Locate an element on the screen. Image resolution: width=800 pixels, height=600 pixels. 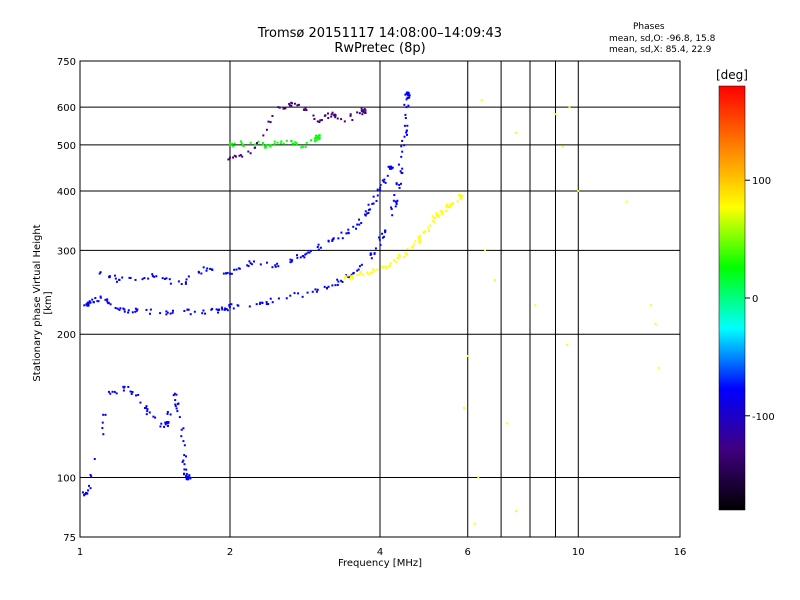
series-f2-spread-echoes is located at coordinates (246, 225).